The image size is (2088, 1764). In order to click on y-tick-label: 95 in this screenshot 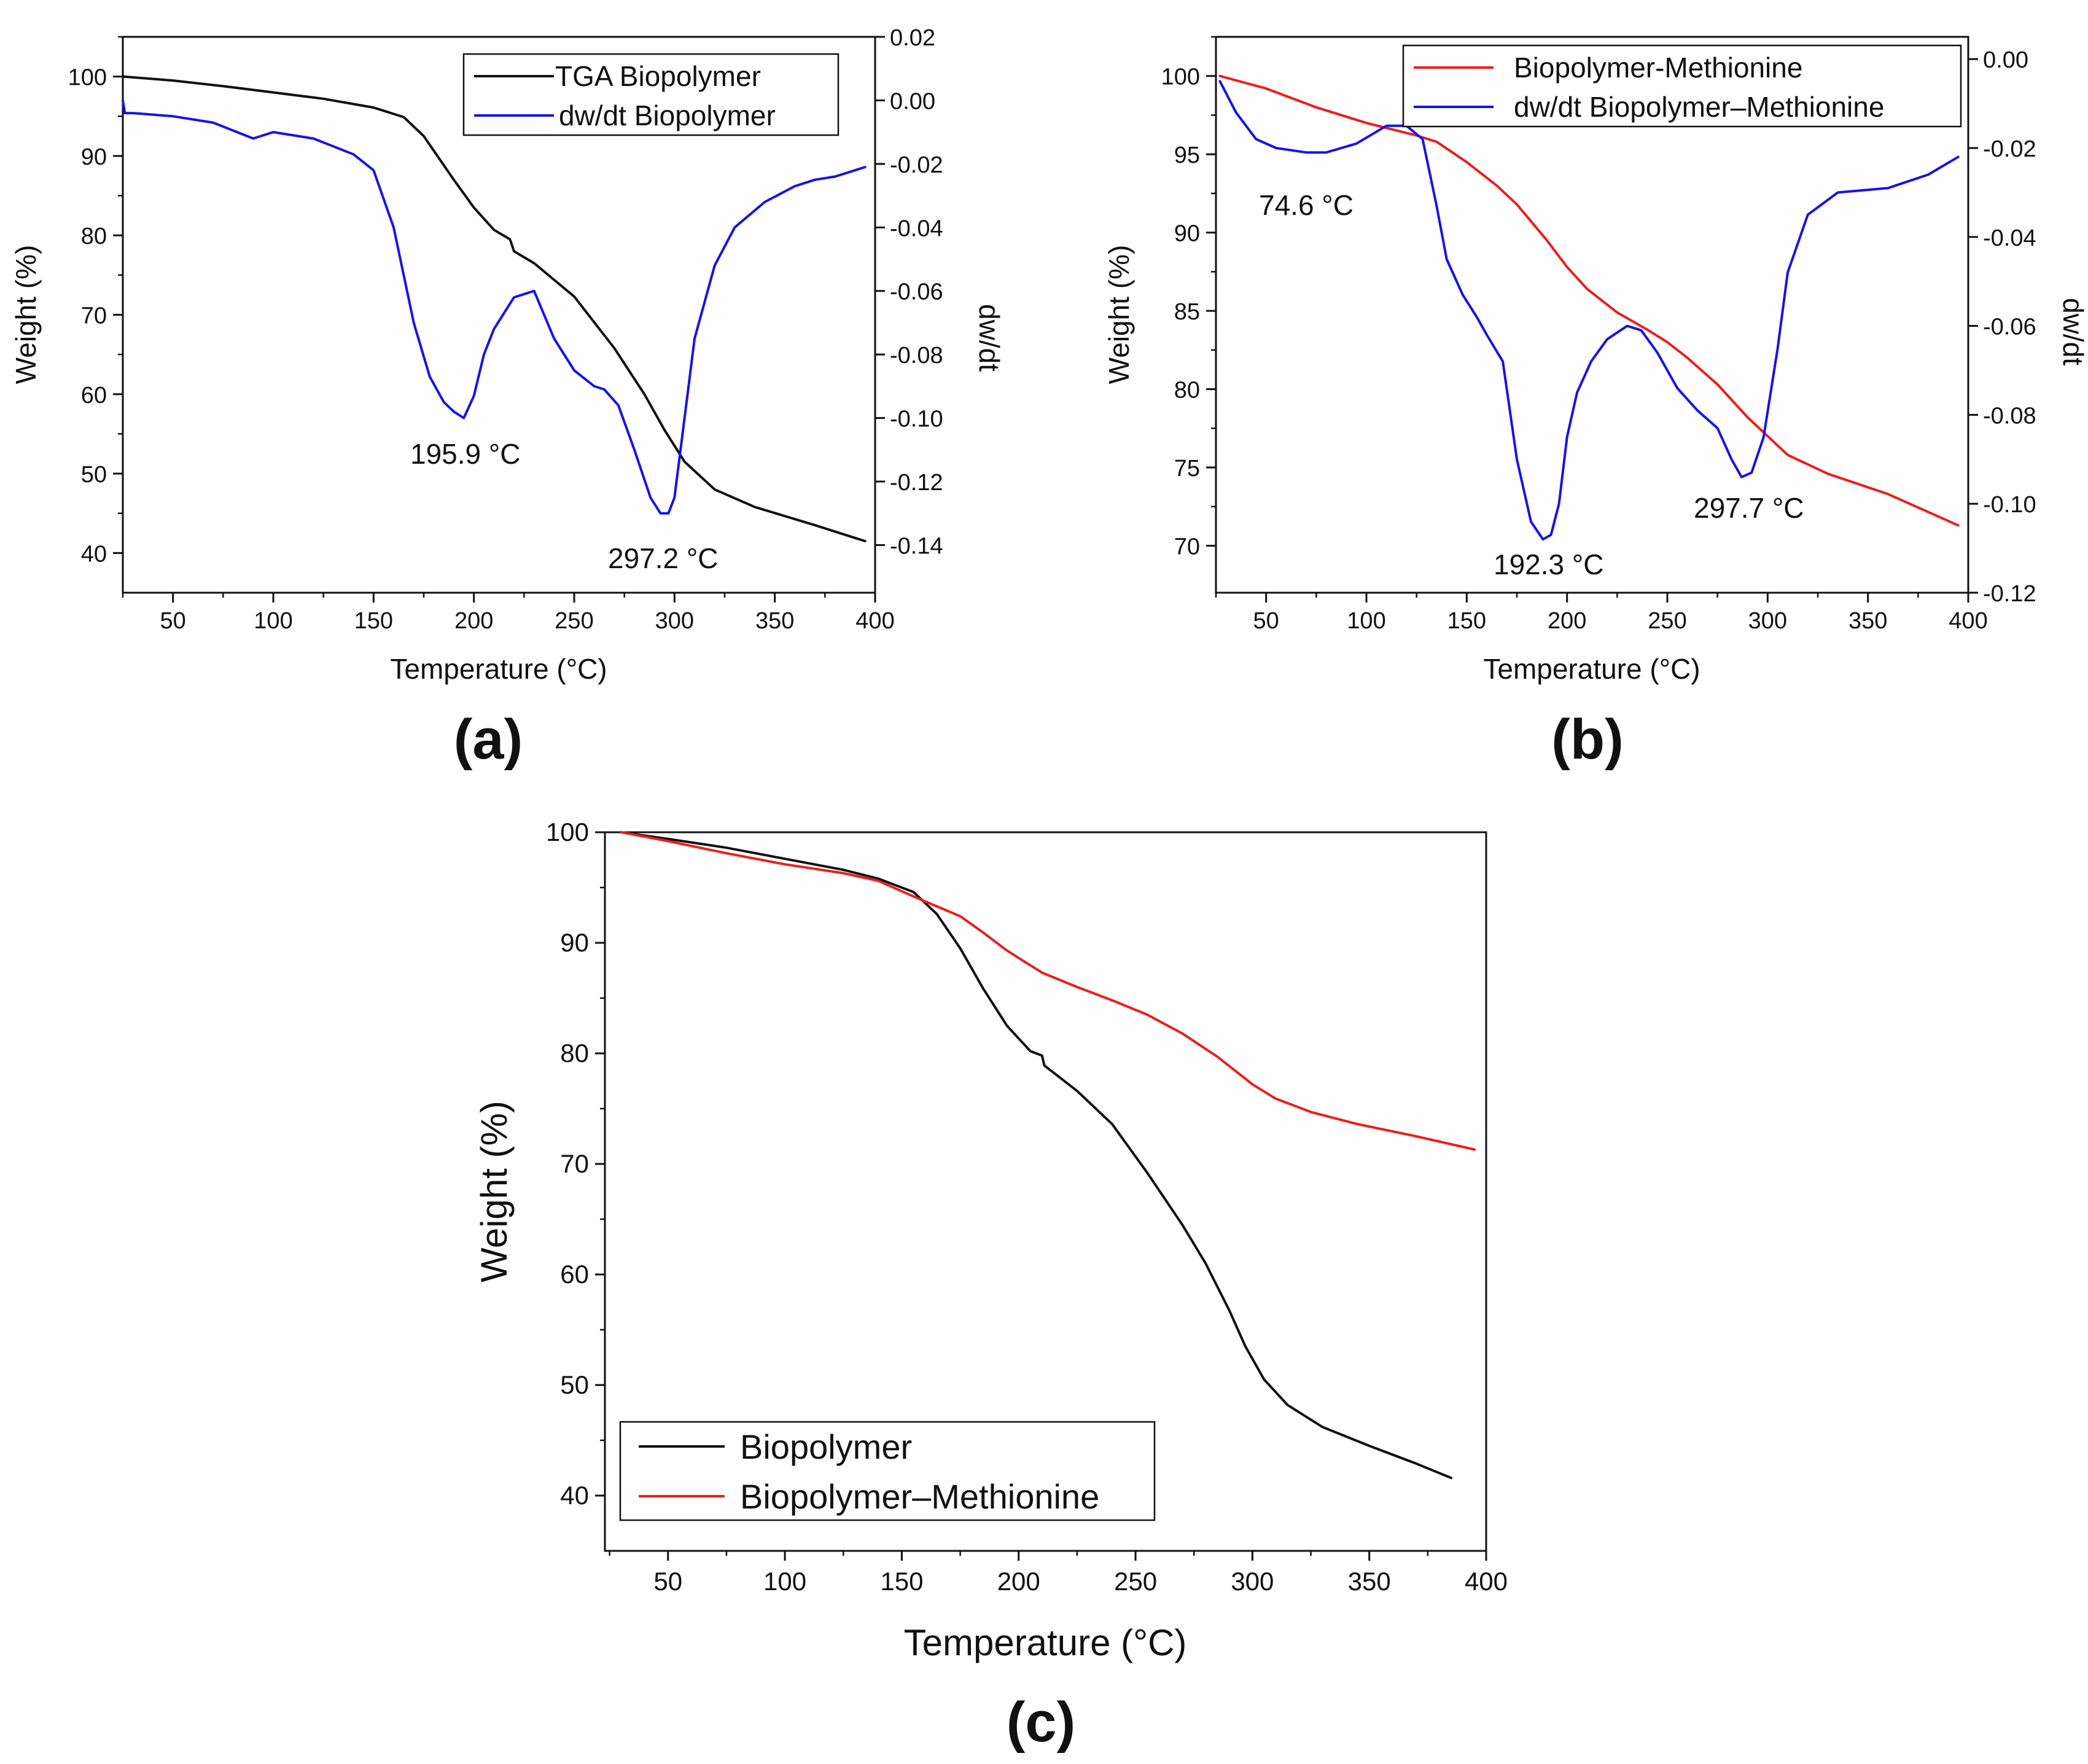, I will do `click(1187, 155)`.